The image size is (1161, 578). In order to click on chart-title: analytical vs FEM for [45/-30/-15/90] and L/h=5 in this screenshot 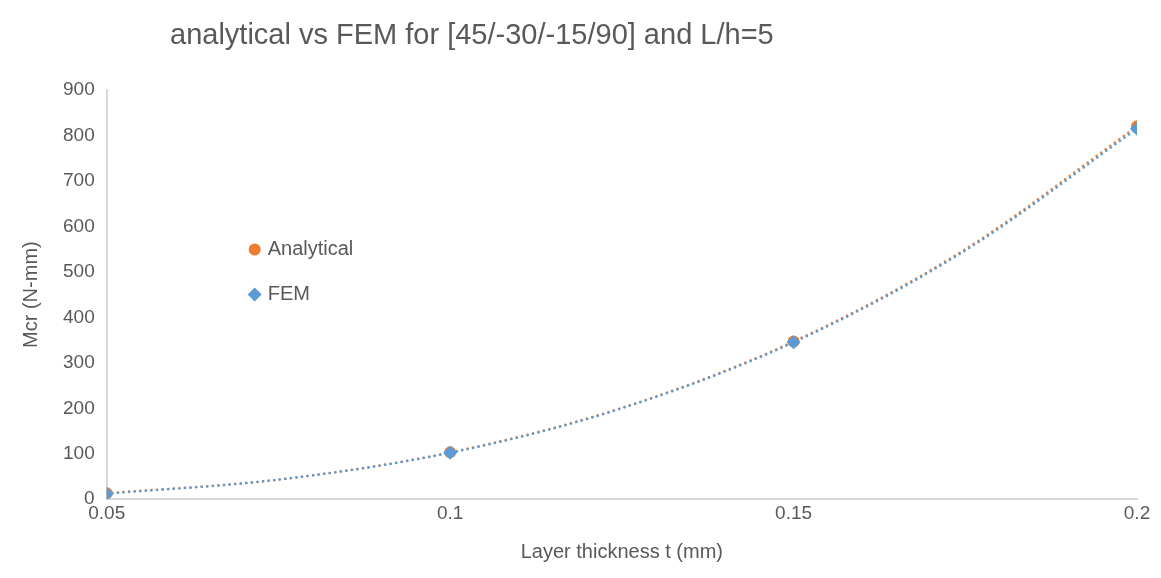, I will do `click(472, 34)`.